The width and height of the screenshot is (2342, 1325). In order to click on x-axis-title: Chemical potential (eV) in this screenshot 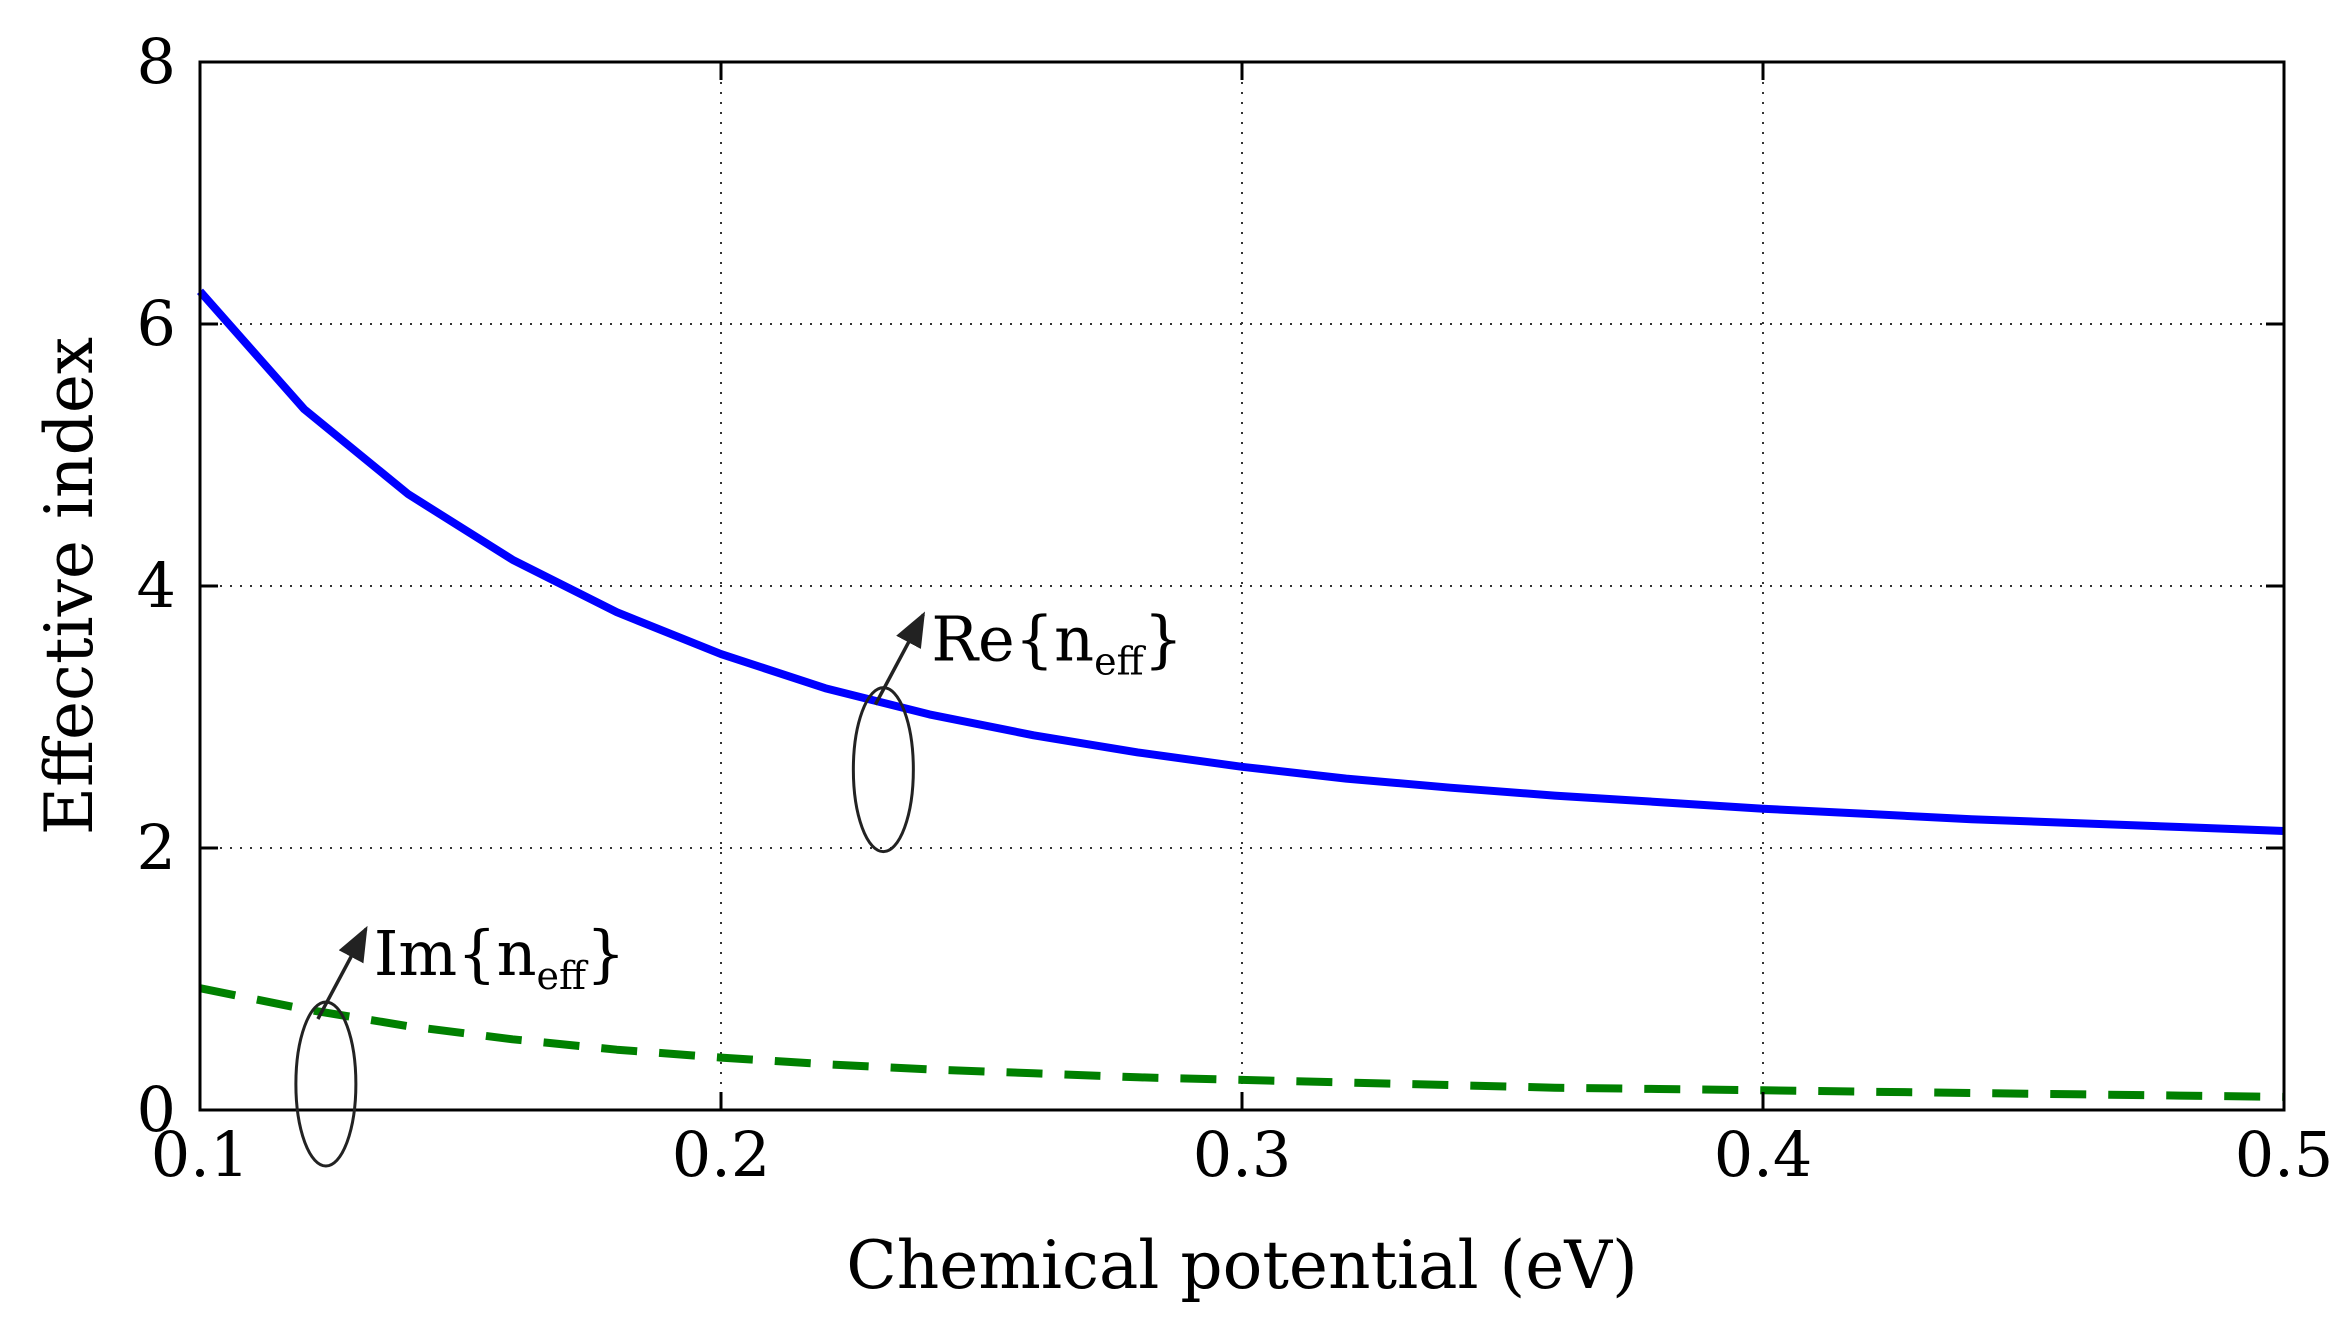, I will do `click(1242, 1265)`.